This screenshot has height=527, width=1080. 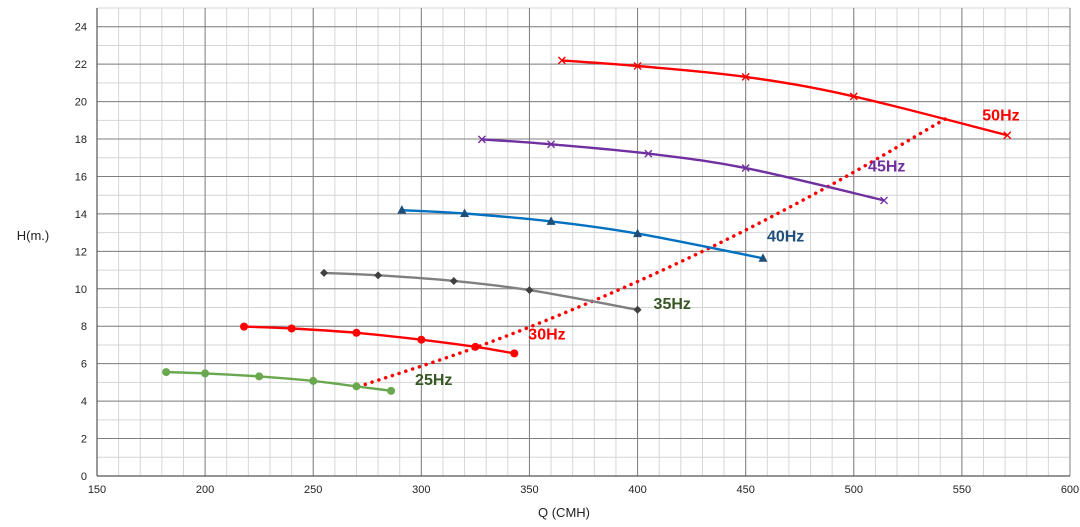 I want to click on y-tick-label: 22, so click(x=81, y=65).